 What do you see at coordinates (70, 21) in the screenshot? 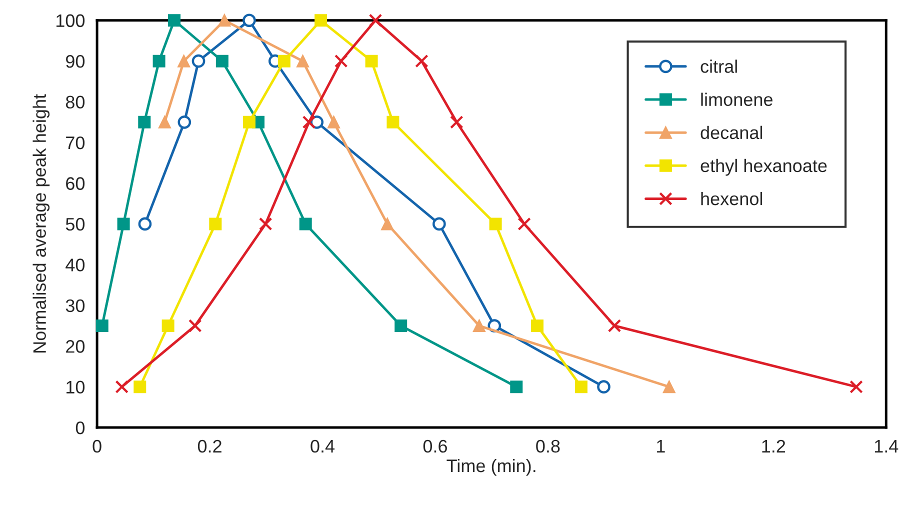
I see `y-tick-label: 100` at bounding box center [70, 21].